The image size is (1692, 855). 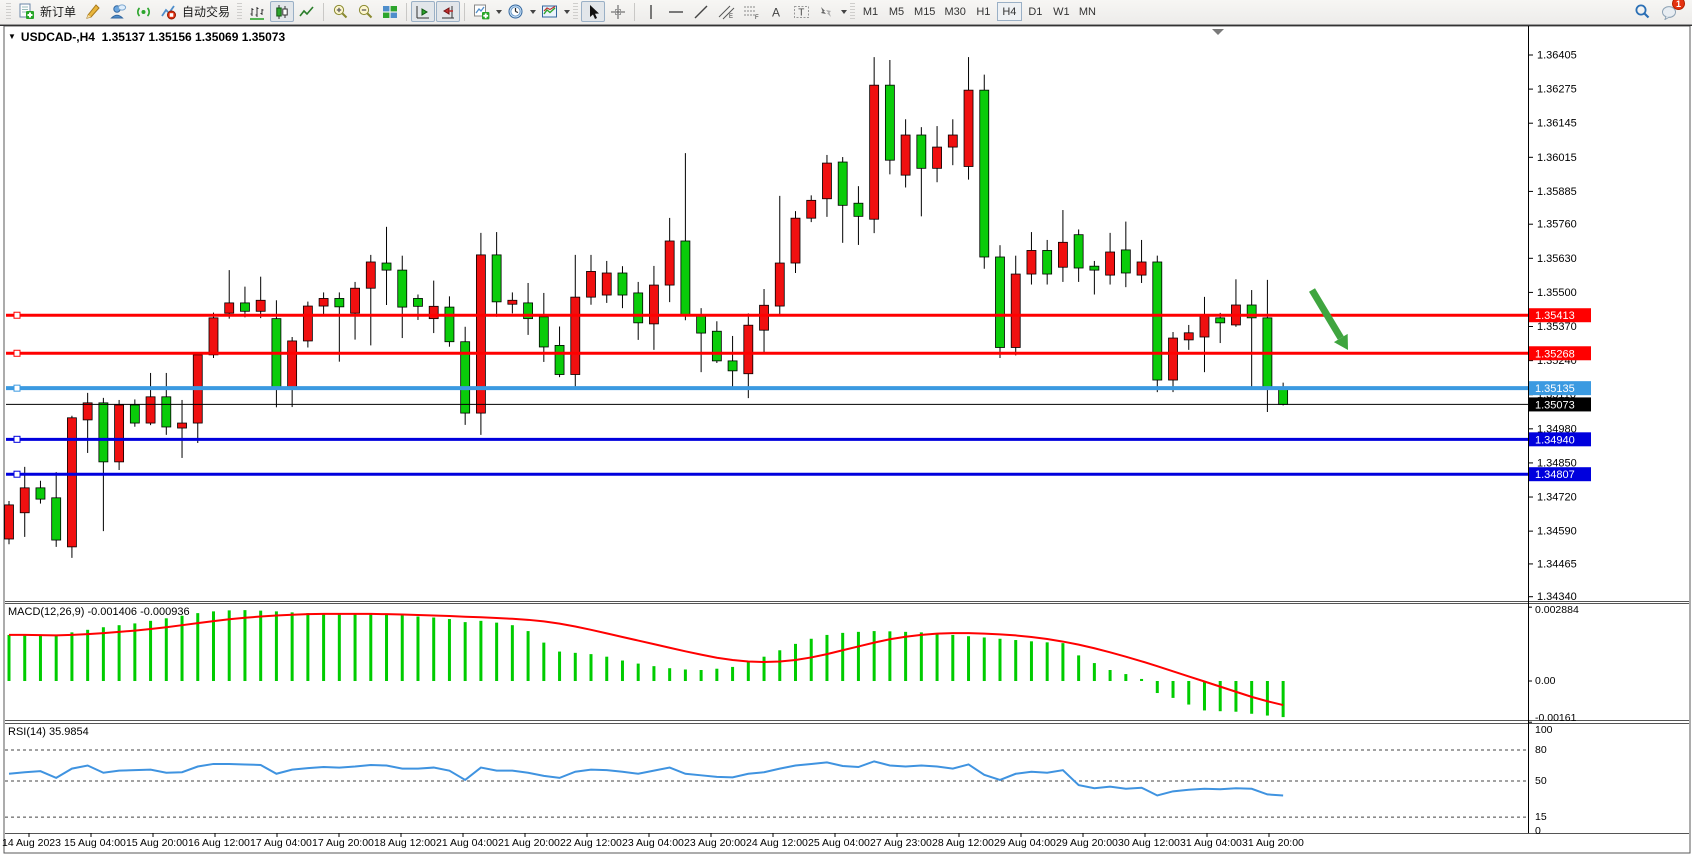 What do you see at coordinates (390, 11) in the screenshot?
I see `tile-windows-button` at bounding box center [390, 11].